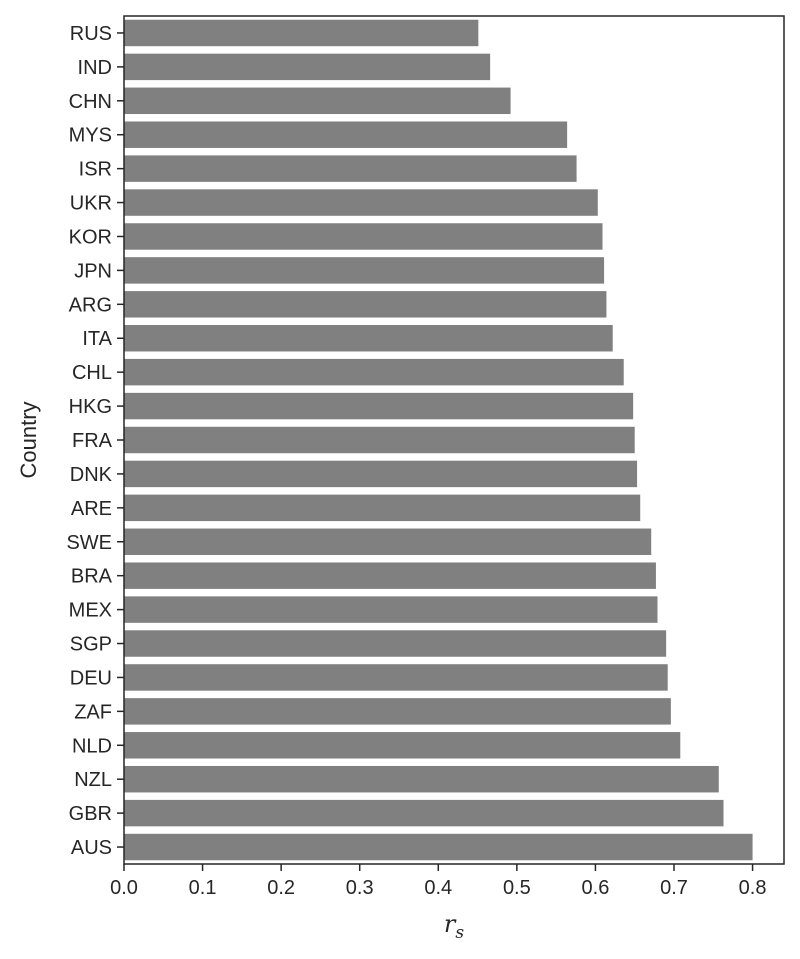  Describe the element at coordinates (93, 780) in the screenshot. I see `y-tick-label: NZL` at that location.